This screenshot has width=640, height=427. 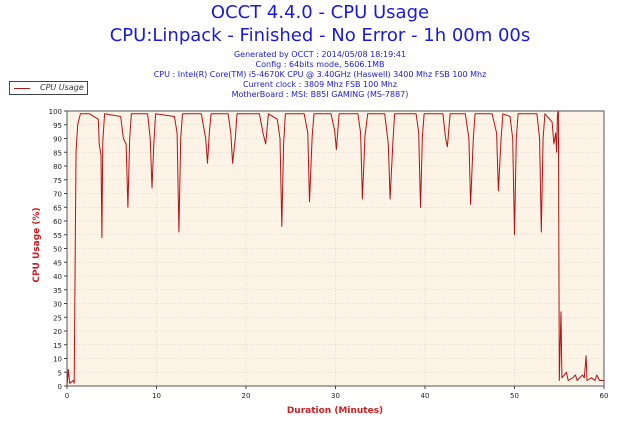 What do you see at coordinates (320, 54) in the screenshot?
I see `info-generated: Generated by OCCT : 2014/05/08 18:19:41` at bounding box center [320, 54].